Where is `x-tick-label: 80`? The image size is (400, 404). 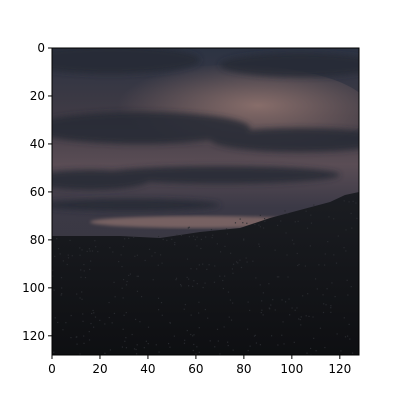 x-tick-label: 80 is located at coordinates (243, 369).